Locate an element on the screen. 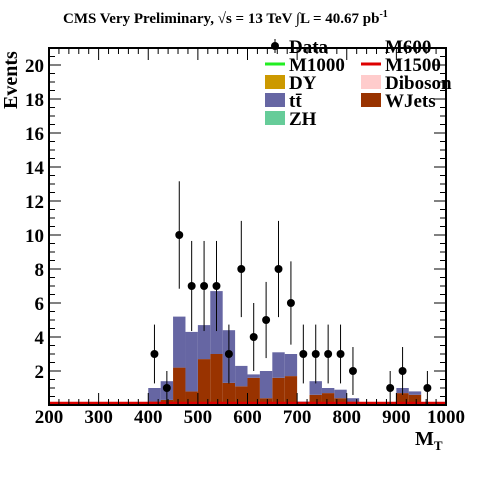 The width and height of the screenshot is (496, 477). legend-label-m600: M600 is located at coordinates (408, 47).